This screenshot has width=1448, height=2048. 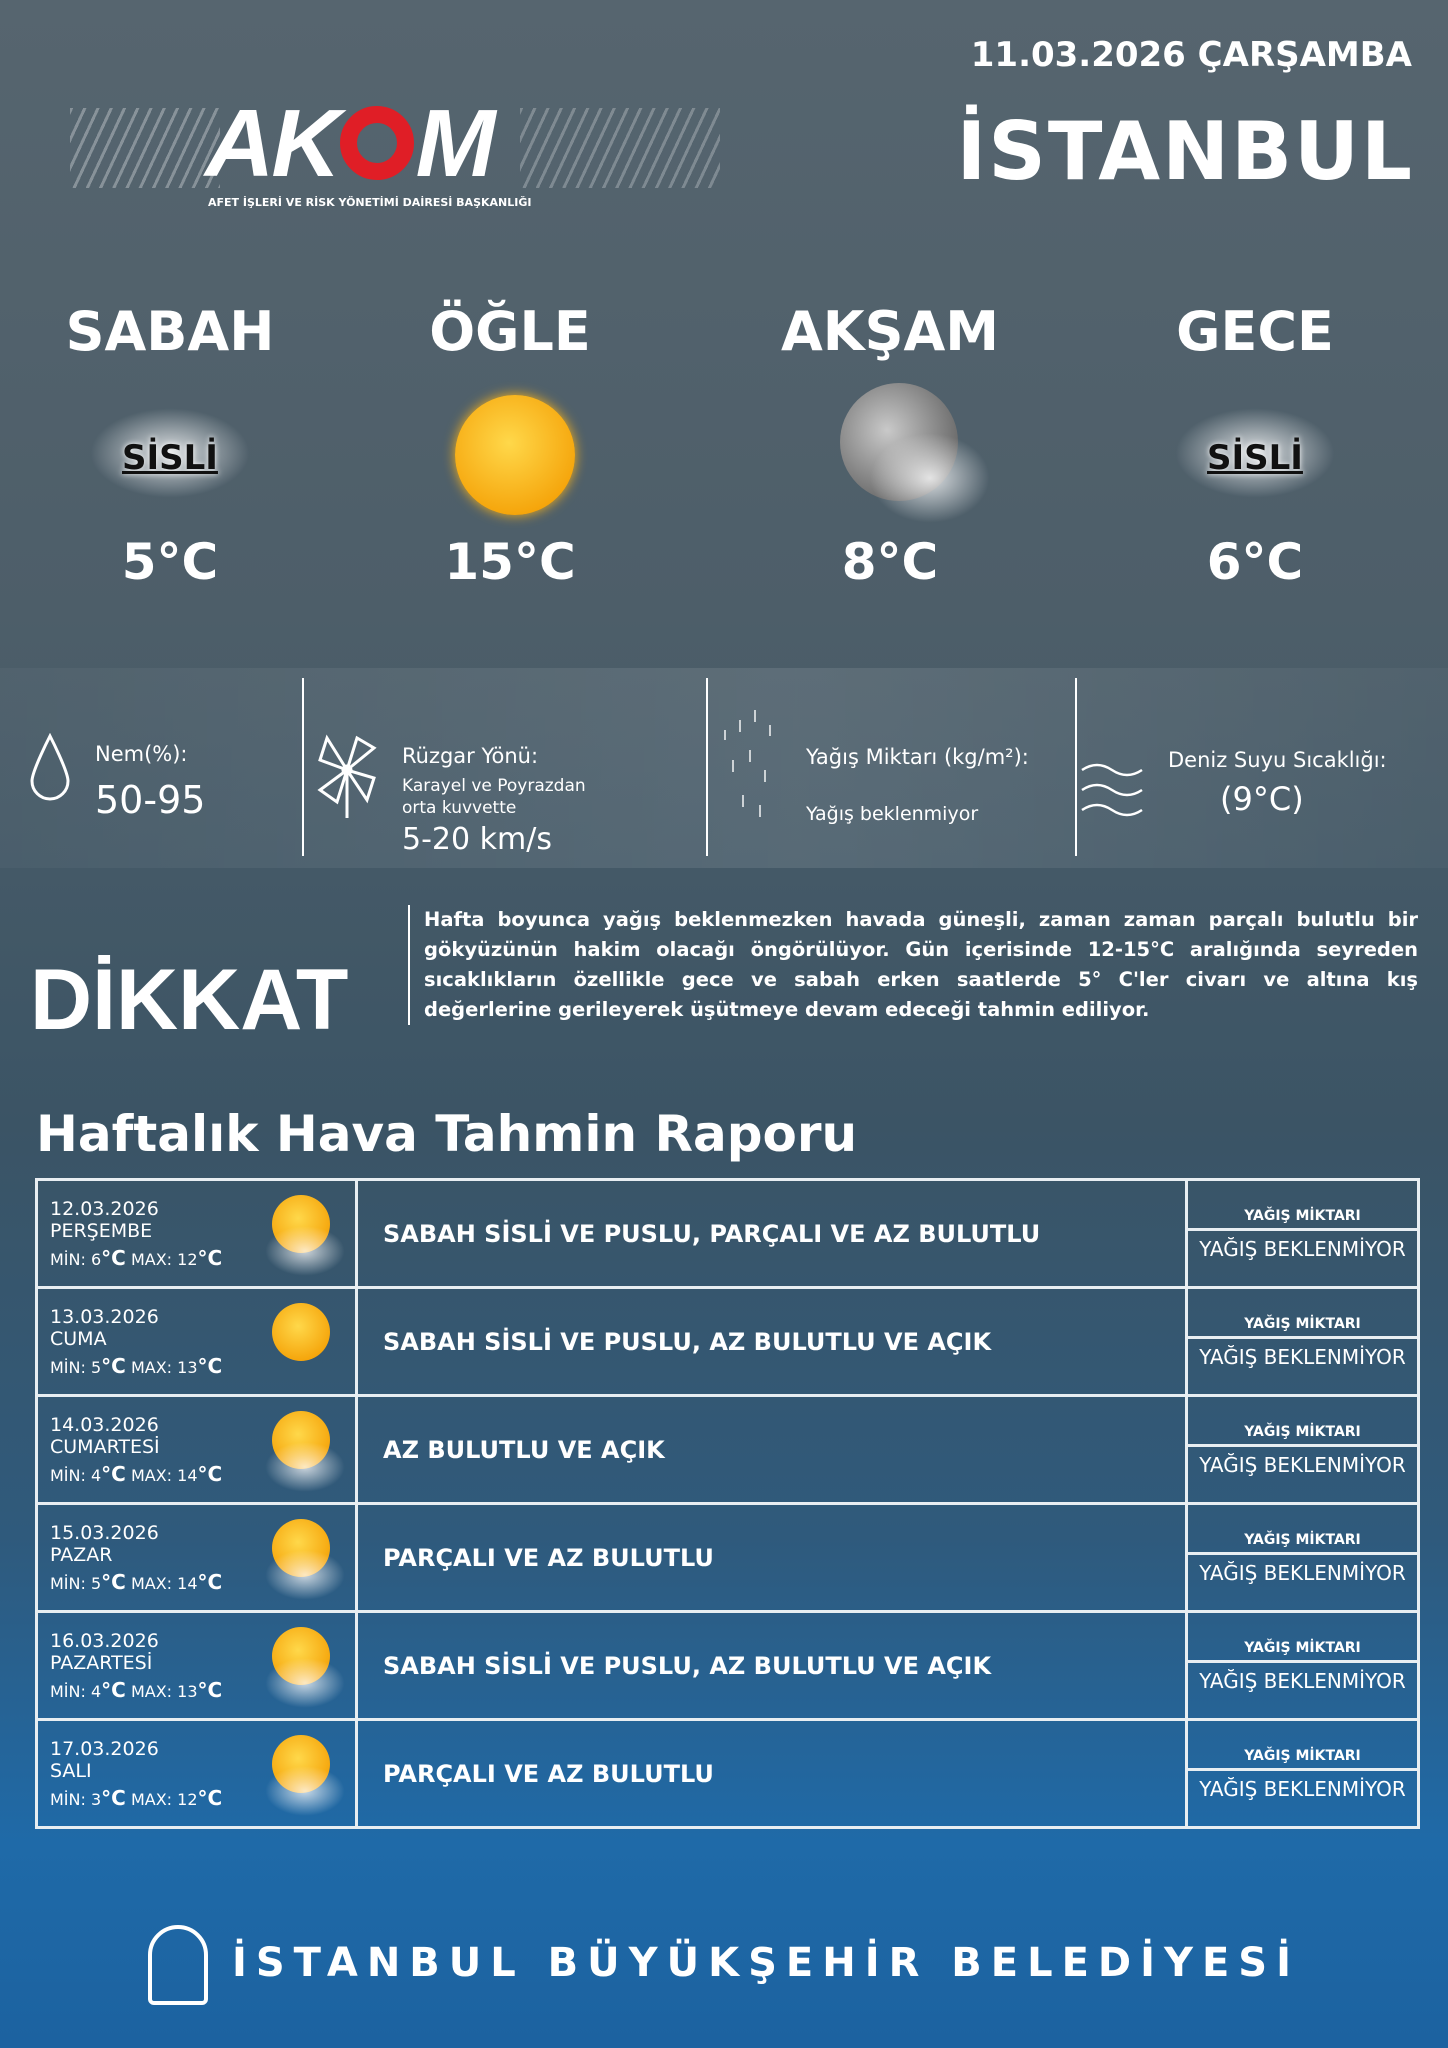 I want to click on period-temp: 8°C, so click(x=890, y=562).